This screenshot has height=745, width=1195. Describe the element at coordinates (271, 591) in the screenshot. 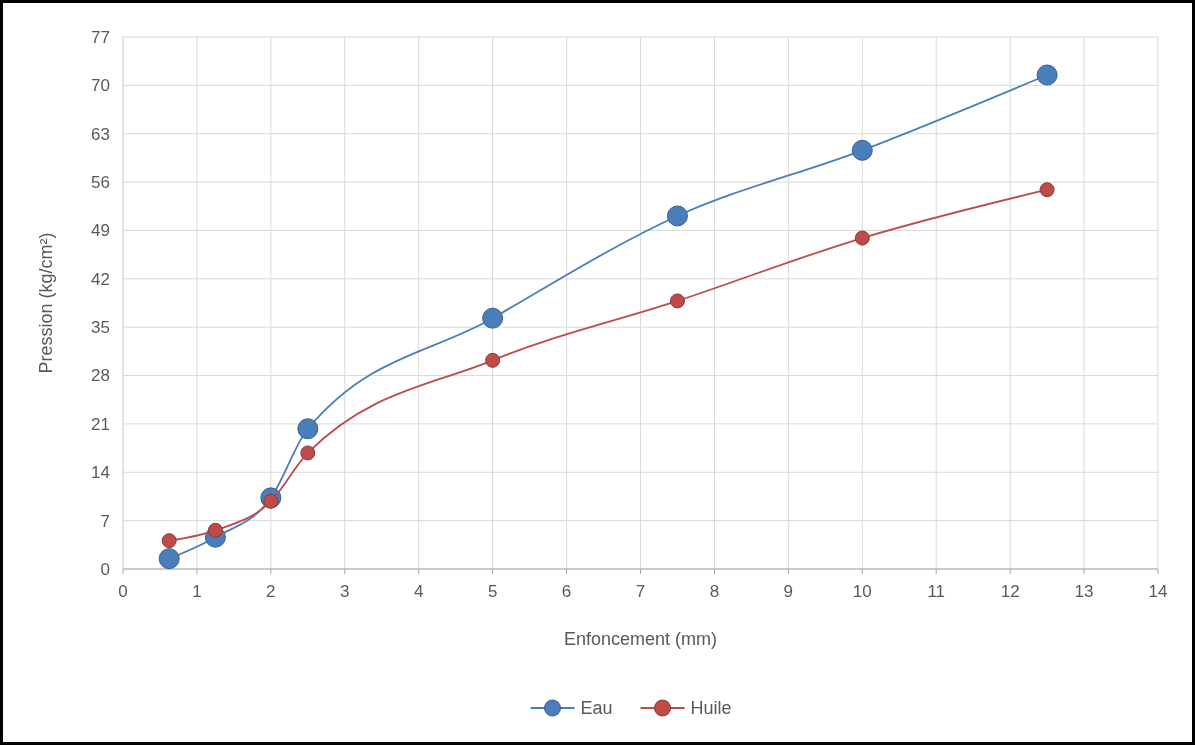

I see `x-tick-label: 2` at that location.